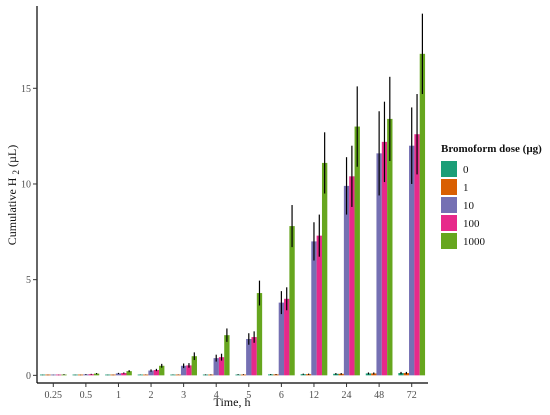 The image size is (550, 415). Describe the element at coordinates (12, 156) in the screenshot. I see `y-axis-title-unit: (µL)` at that location.